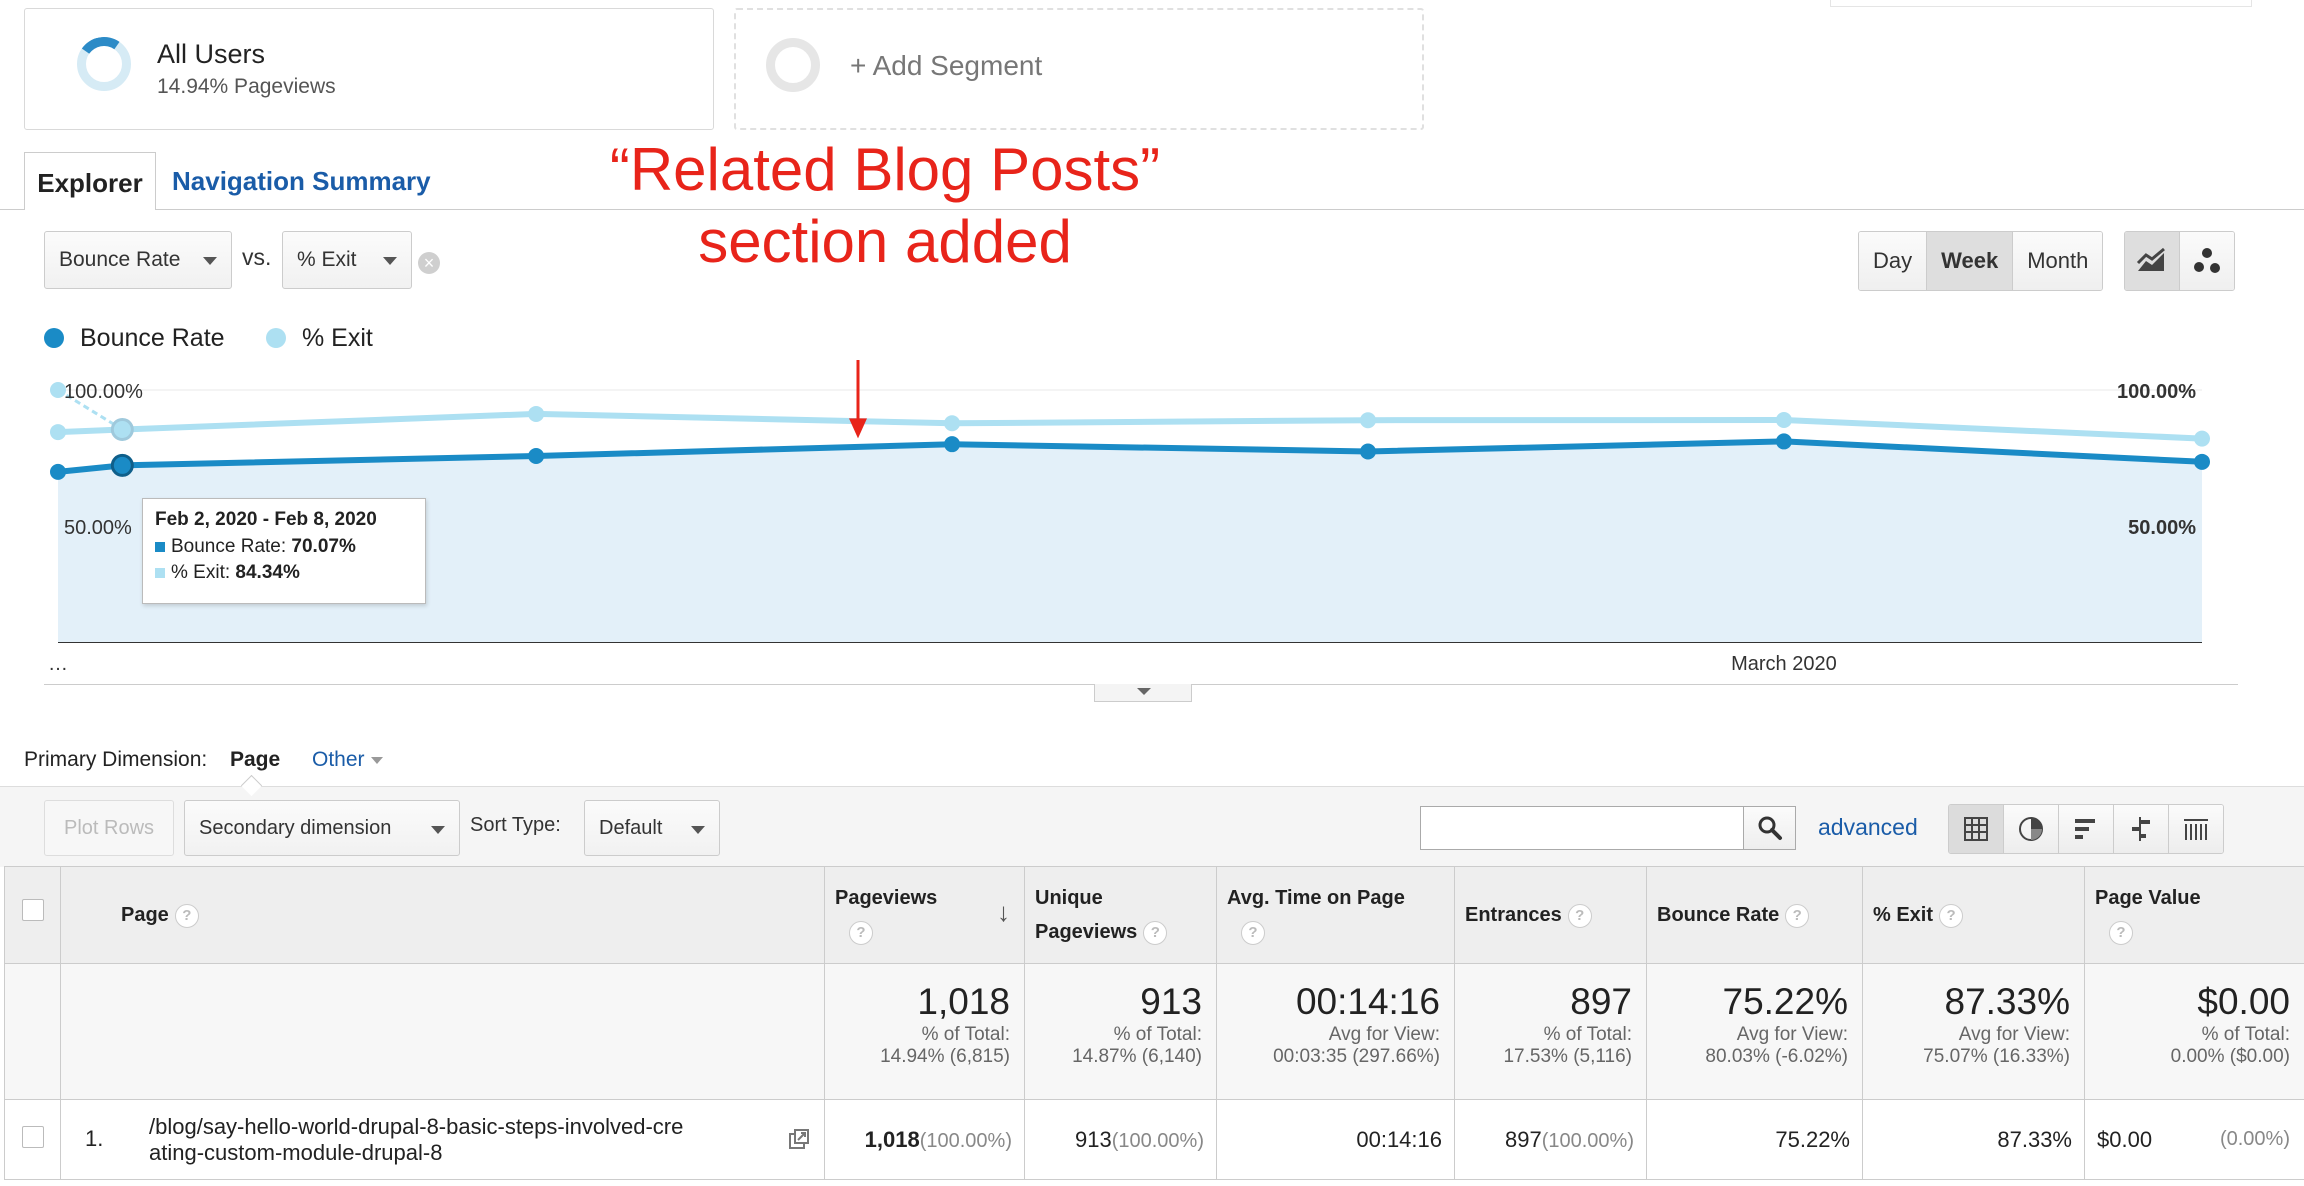 The height and width of the screenshot is (1186, 2304). Describe the element at coordinates (301, 181) in the screenshot. I see `tab-navigation-summary: Navigation Summary` at that location.